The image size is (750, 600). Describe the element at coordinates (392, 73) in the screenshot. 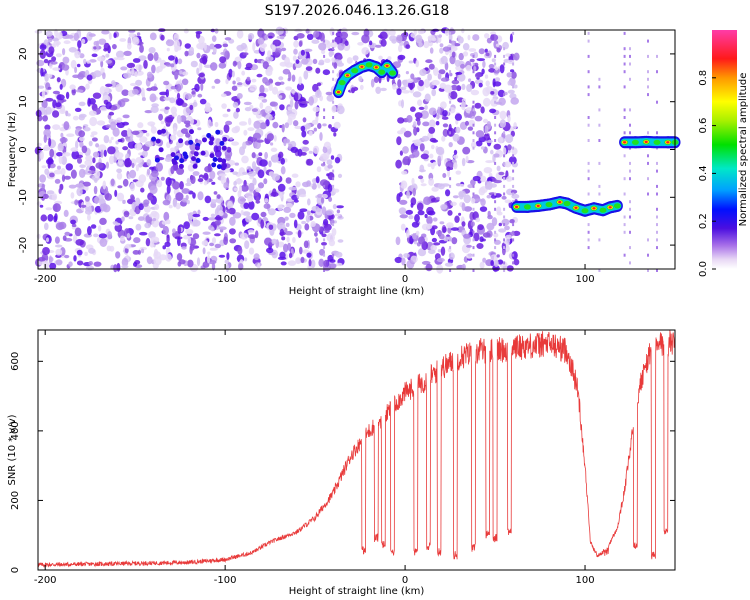

I see `track-core` at that location.